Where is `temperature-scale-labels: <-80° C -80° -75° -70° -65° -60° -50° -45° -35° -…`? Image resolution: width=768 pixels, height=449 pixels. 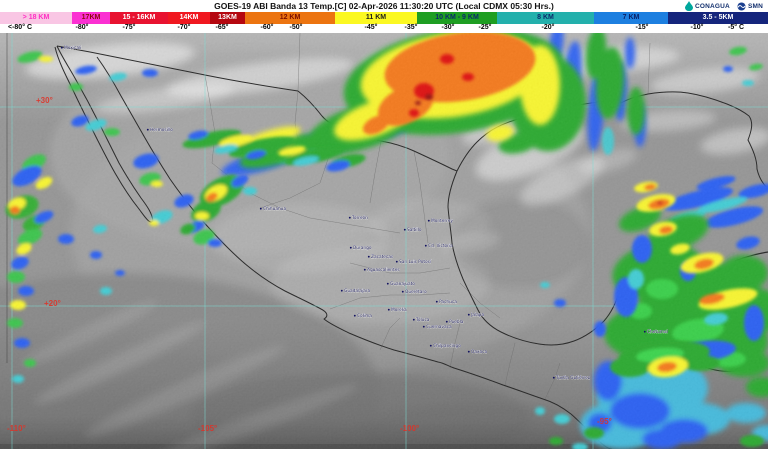 temperature-scale-labels: <-80° C -80° -75° -70° -65° -60° -50° -45° -35° -… is located at coordinates (384, 28).